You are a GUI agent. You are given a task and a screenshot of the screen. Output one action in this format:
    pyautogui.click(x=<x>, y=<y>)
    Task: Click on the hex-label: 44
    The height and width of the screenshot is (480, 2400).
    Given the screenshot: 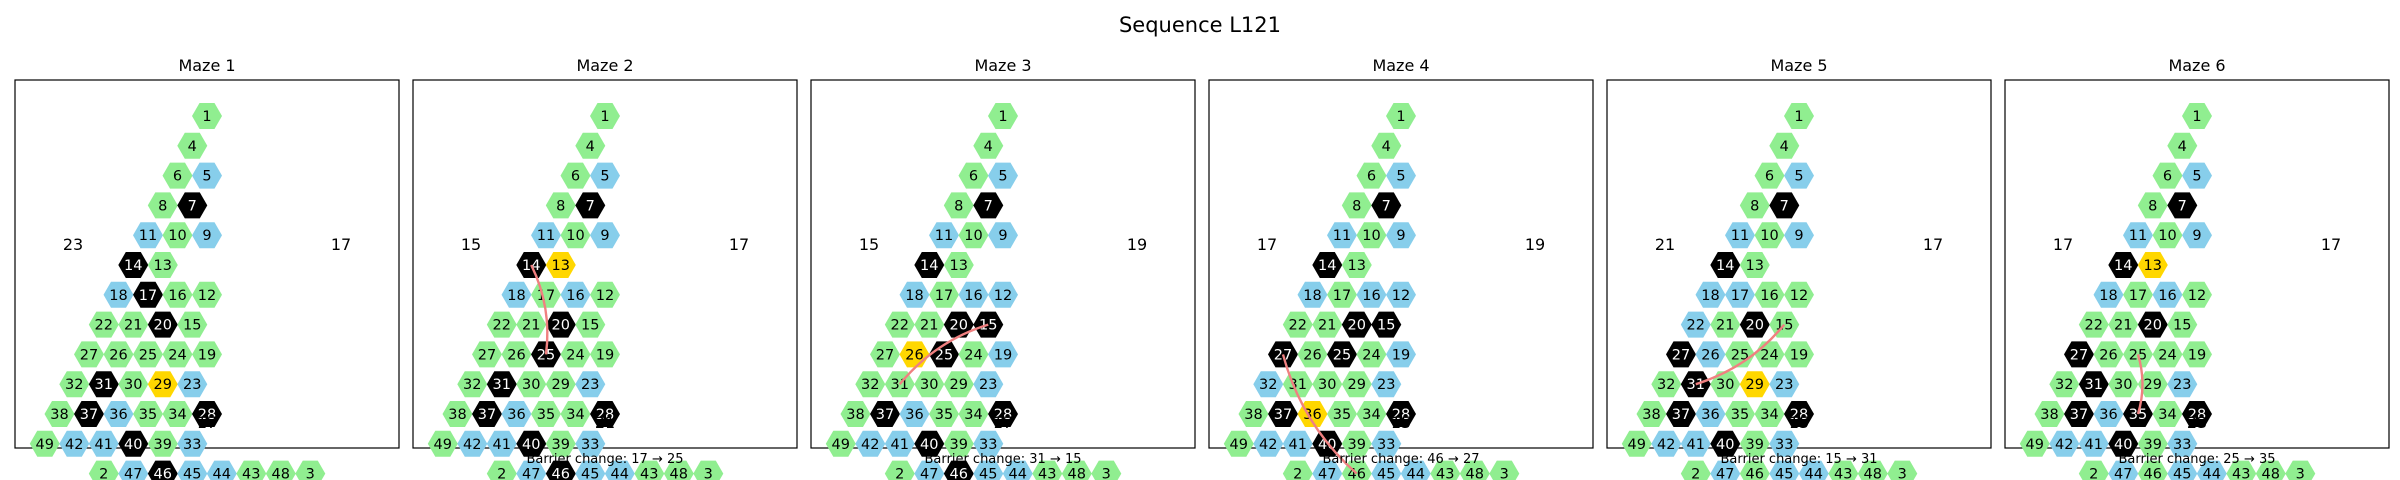 What is the action you would take?
    pyautogui.click(x=2212, y=473)
    